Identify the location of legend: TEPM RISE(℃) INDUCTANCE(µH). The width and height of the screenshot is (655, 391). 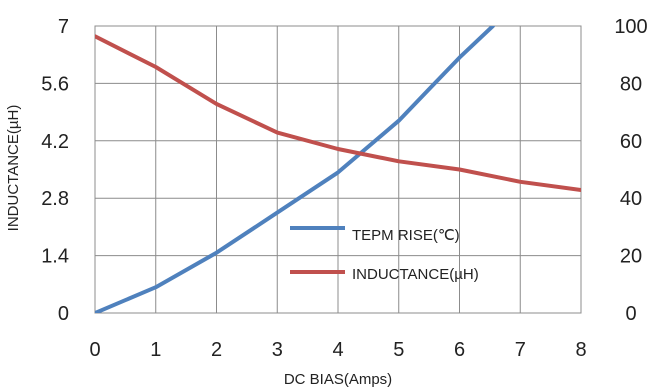
(384, 254).